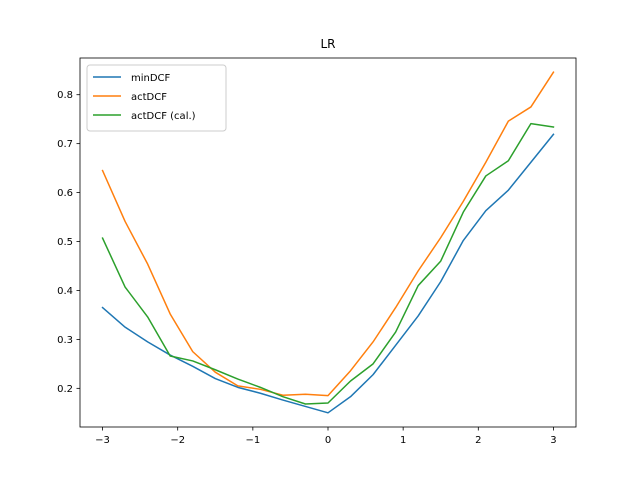 Image resolution: width=640 pixels, height=480 pixels. I want to click on legend-box, so click(156, 98).